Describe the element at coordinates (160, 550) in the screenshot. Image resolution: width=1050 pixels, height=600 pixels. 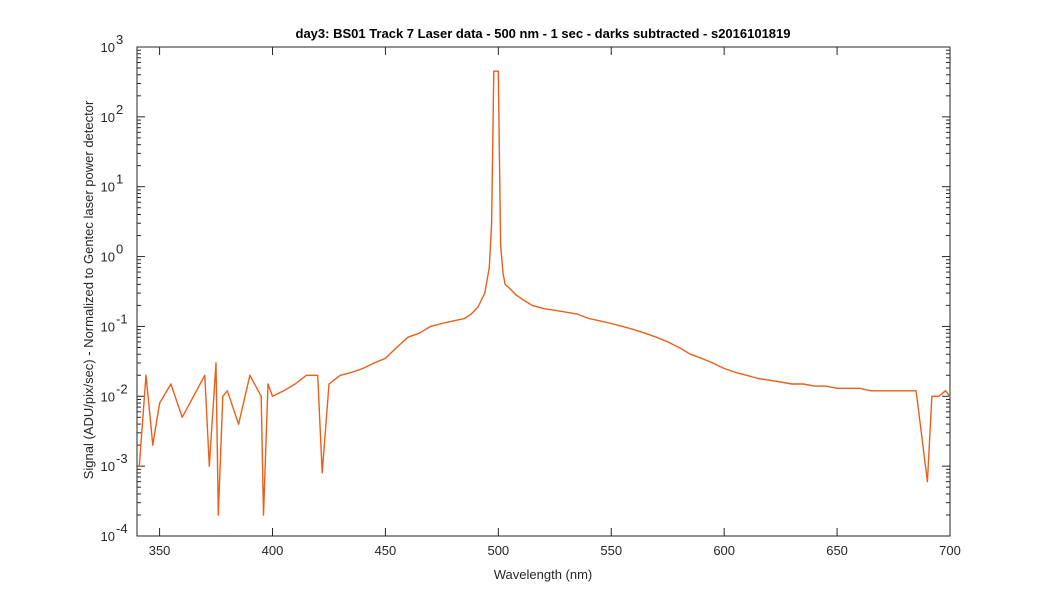
I see `x-tick-label: 350` at that location.